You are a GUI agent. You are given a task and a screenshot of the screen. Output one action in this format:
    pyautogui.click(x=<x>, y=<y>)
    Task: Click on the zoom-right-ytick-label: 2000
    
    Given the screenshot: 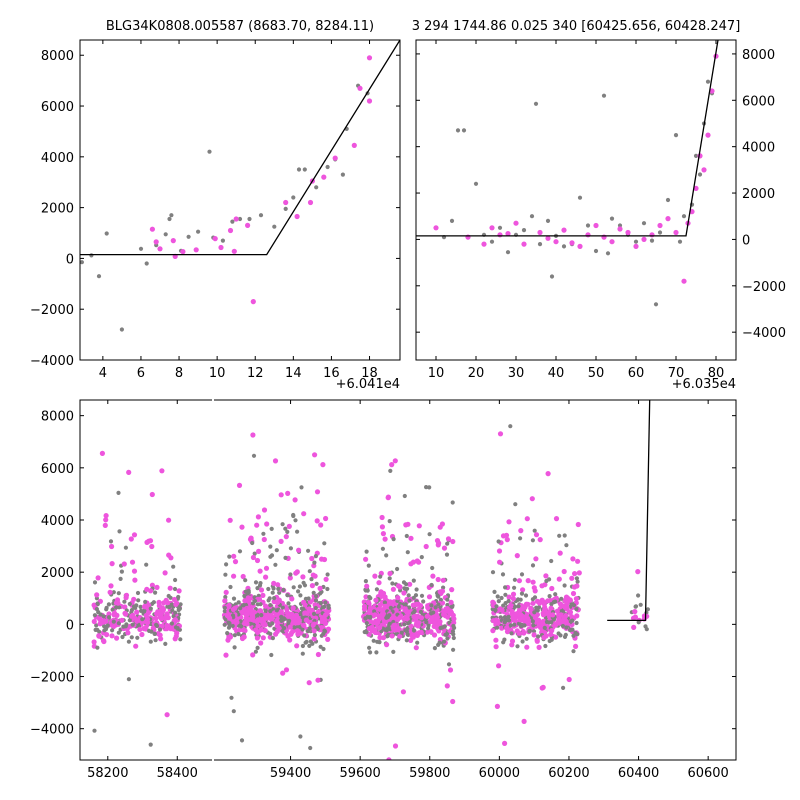 What is the action you would take?
    pyautogui.click(x=758, y=194)
    